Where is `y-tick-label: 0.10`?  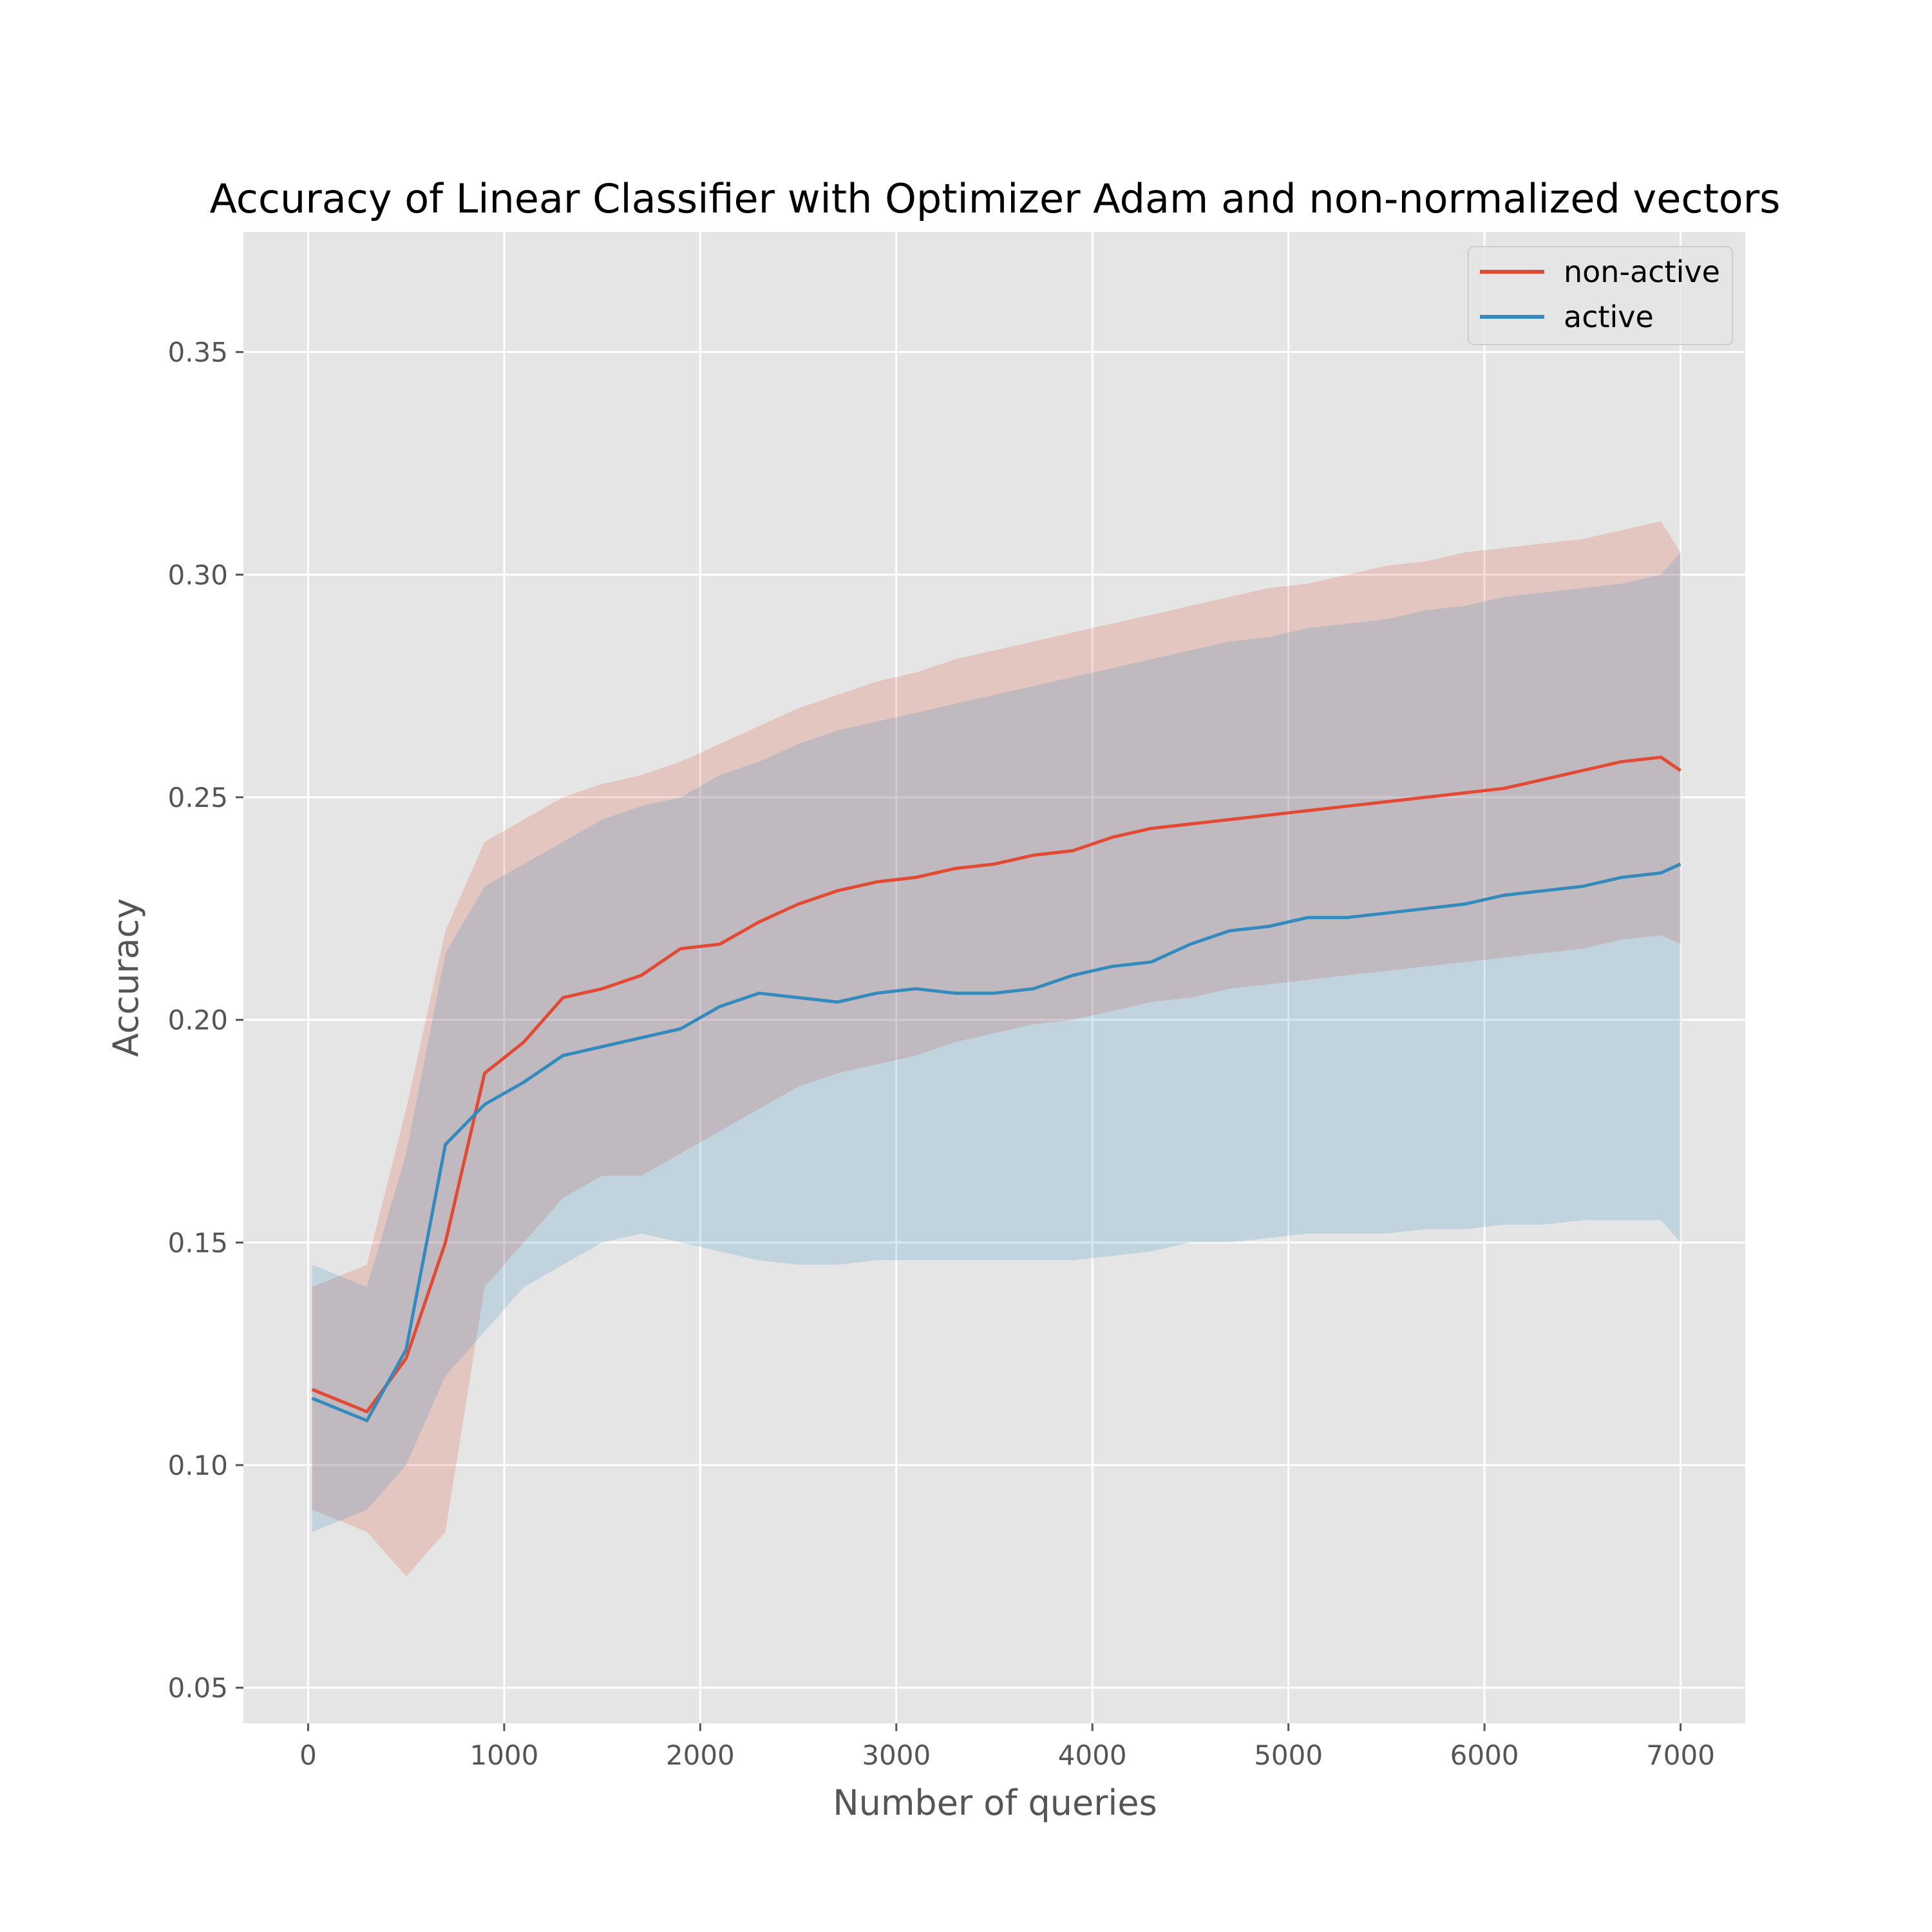 y-tick-label: 0.10 is located at coordinates (198, 1465).